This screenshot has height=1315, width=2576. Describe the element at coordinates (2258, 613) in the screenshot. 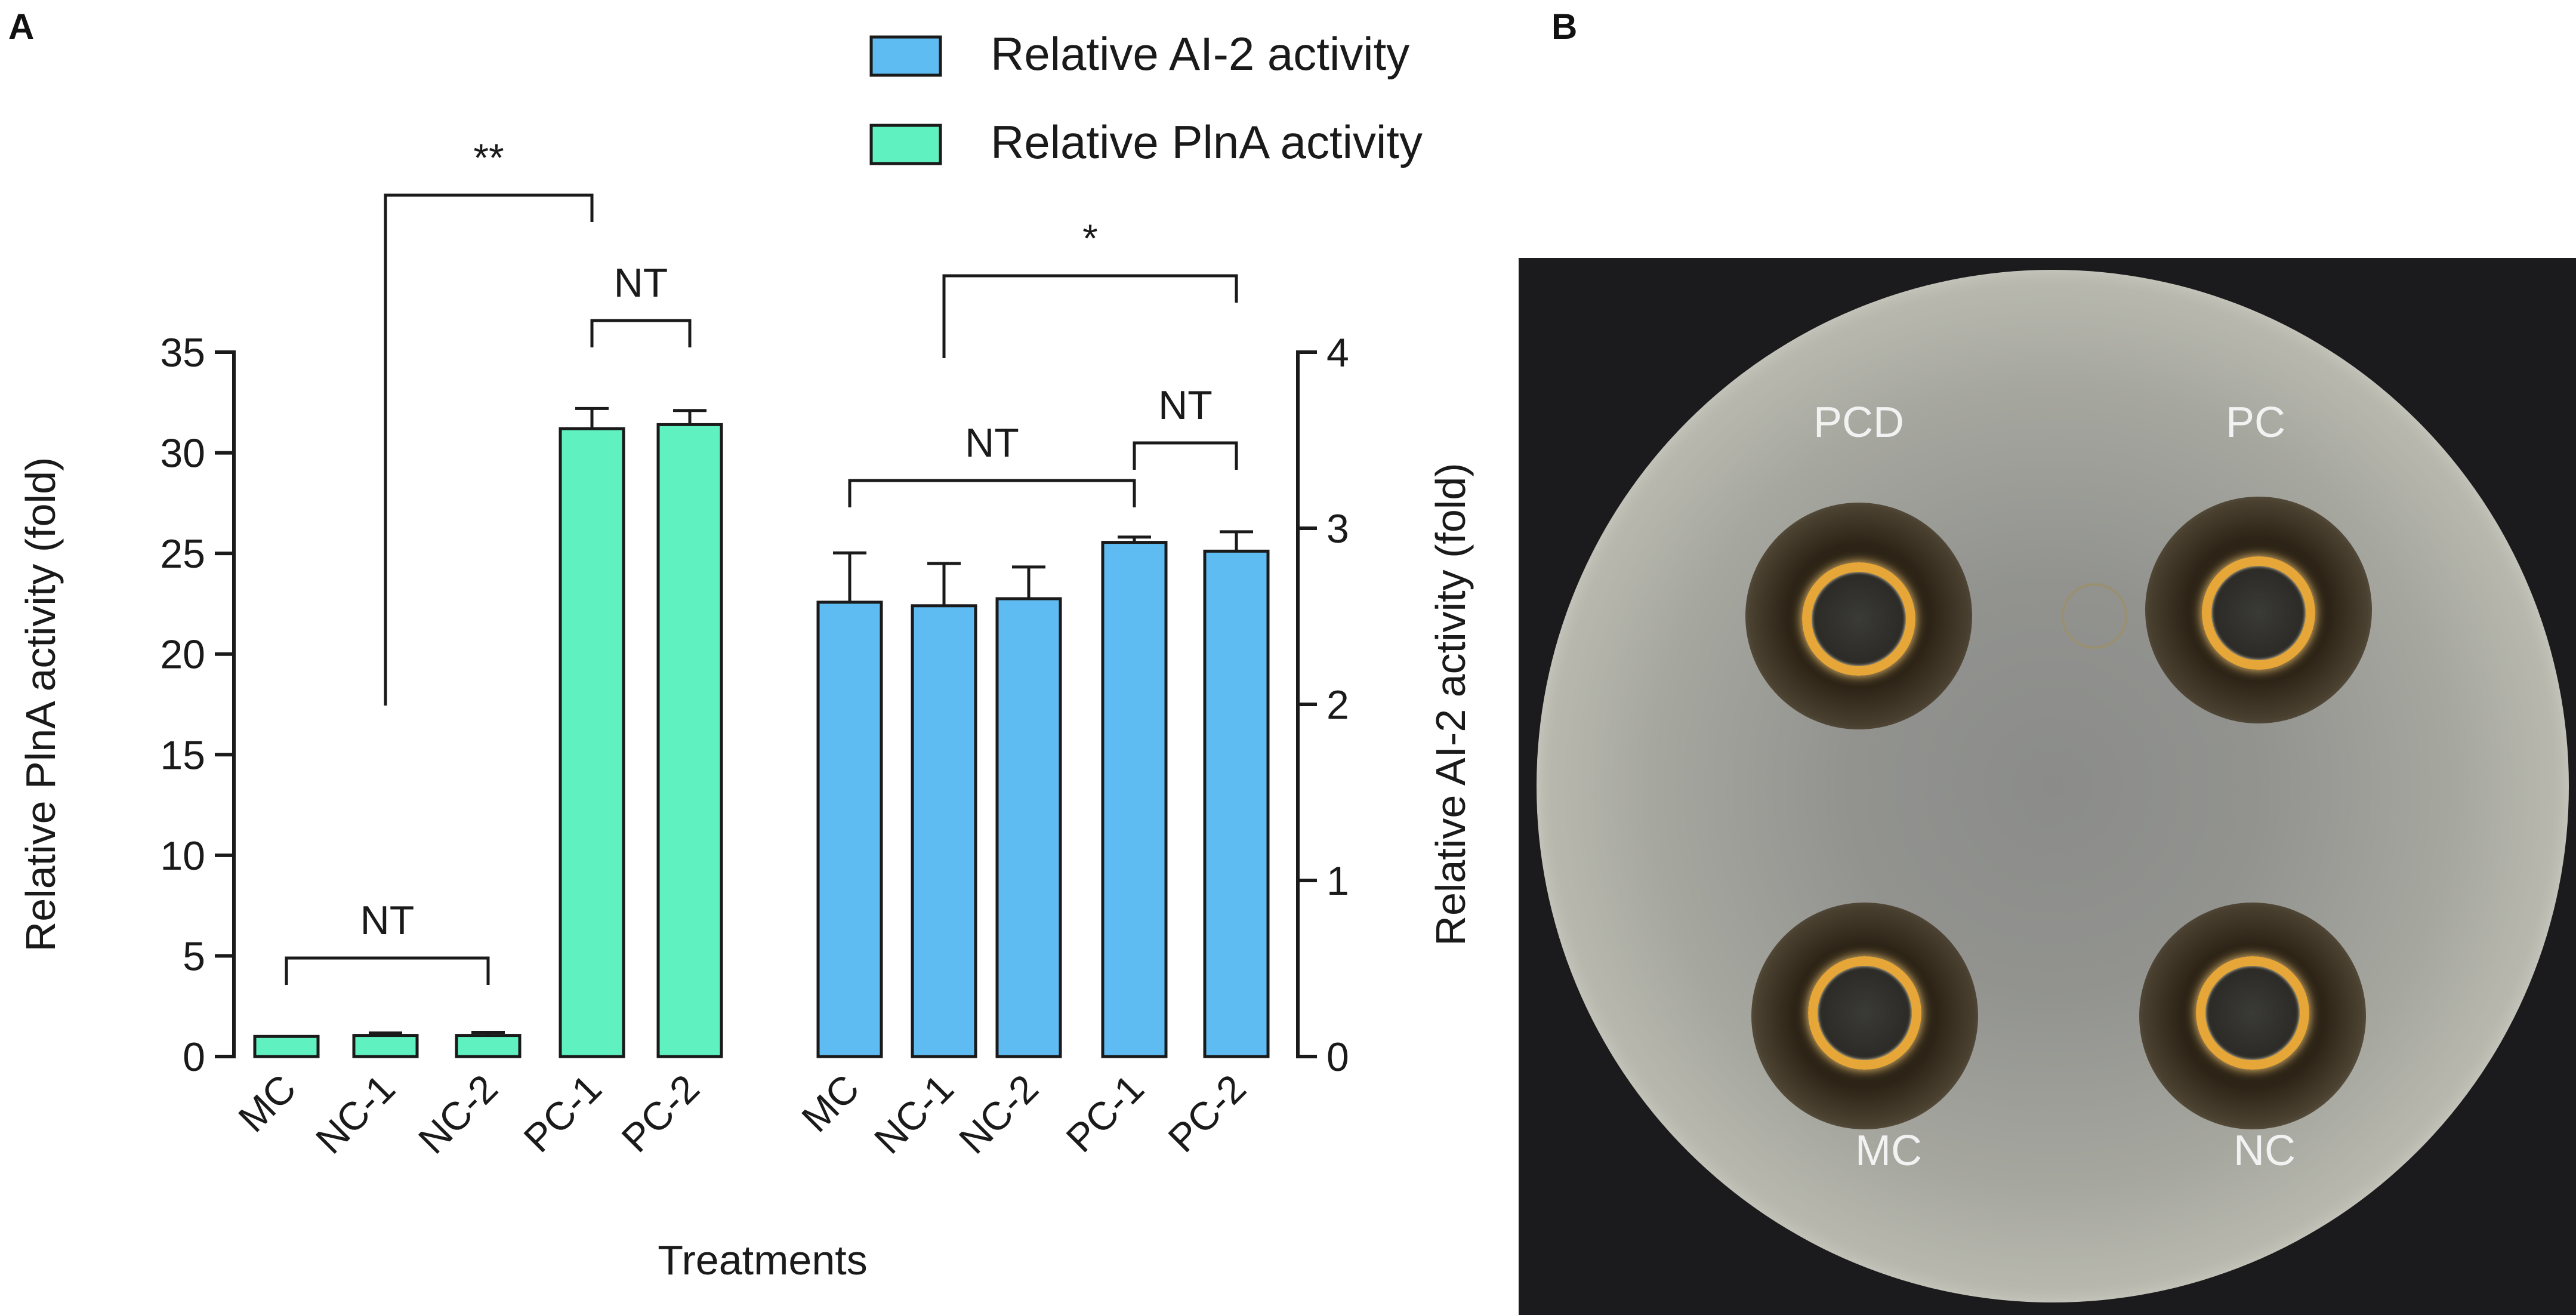

I see `well-pc` at that location.